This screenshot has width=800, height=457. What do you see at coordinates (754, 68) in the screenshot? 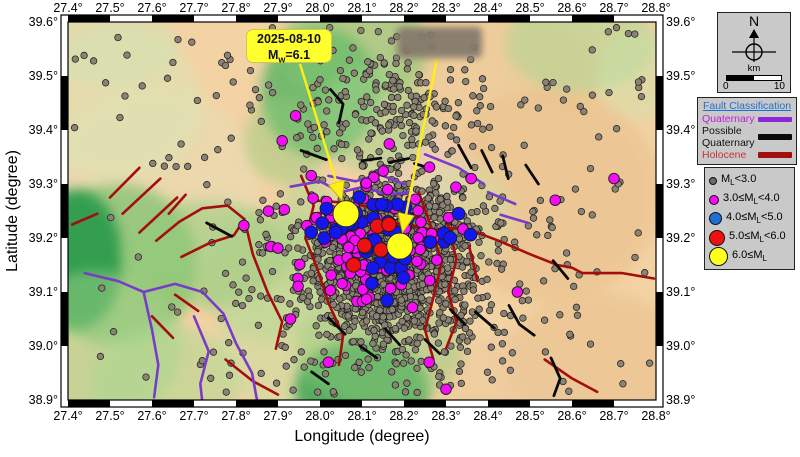
I see `scale-unit-label: km` at bounding box center [754, 68].